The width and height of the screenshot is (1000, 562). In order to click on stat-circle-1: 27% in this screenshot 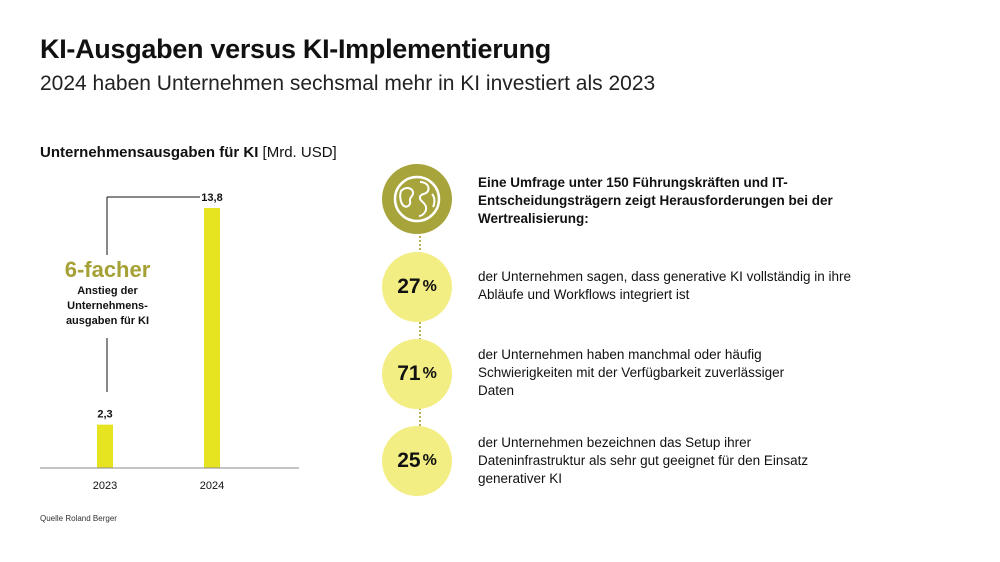, I will do `click(417, 287)`.